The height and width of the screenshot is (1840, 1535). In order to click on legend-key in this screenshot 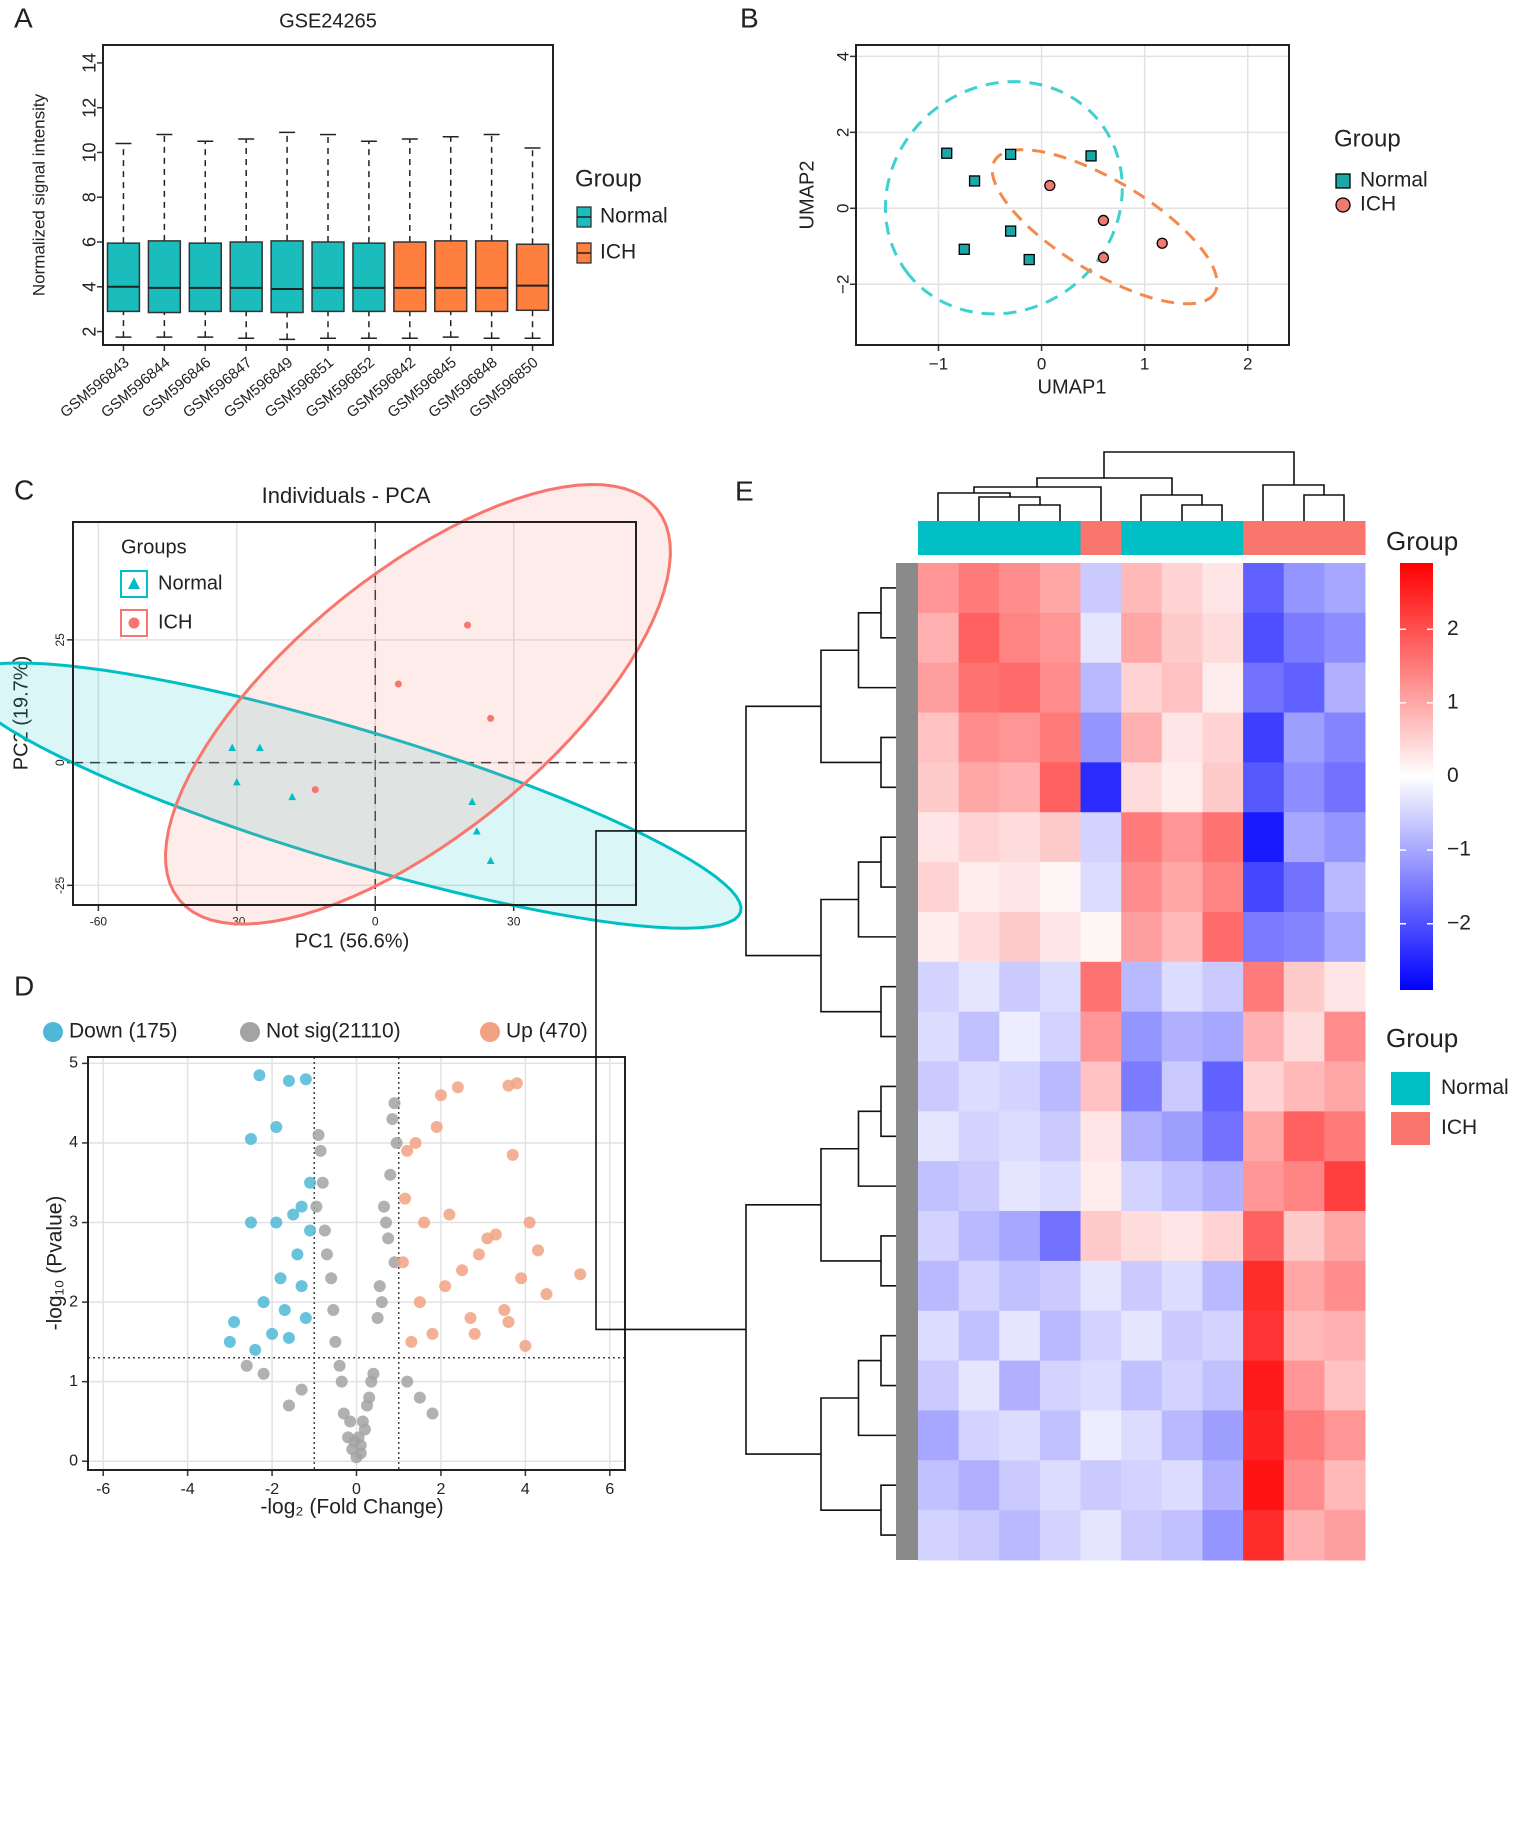, I will do `click(1410, 1128)`.